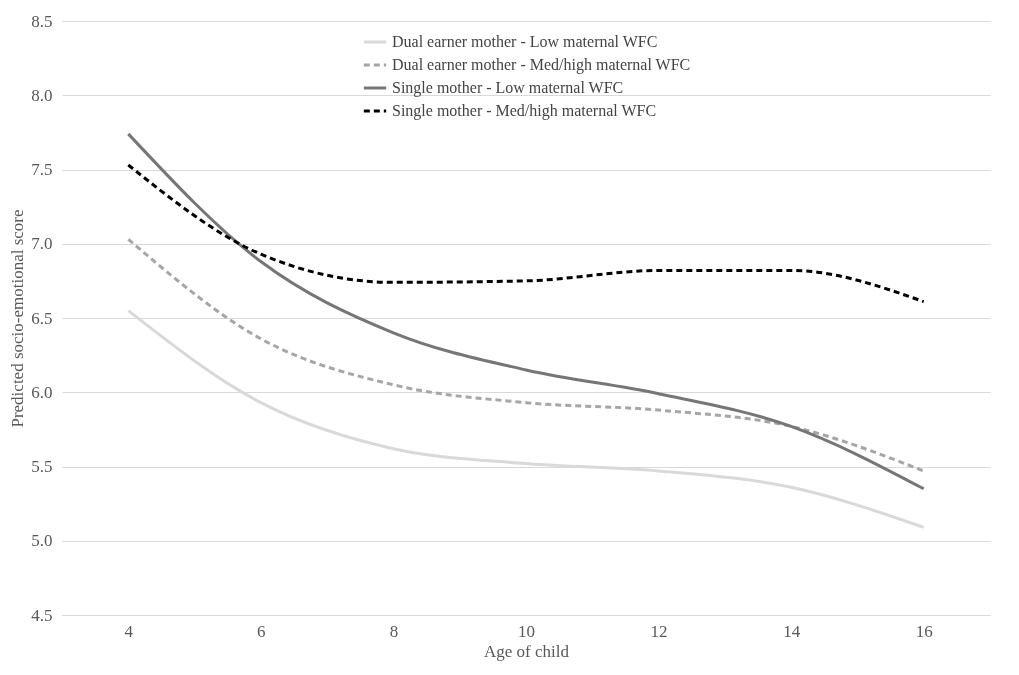  What do you see at coordinates (508, 88) in the screenshot?
I see `legend-label: Single mother - Low maternal WFC` at bounding box center [508, 88].